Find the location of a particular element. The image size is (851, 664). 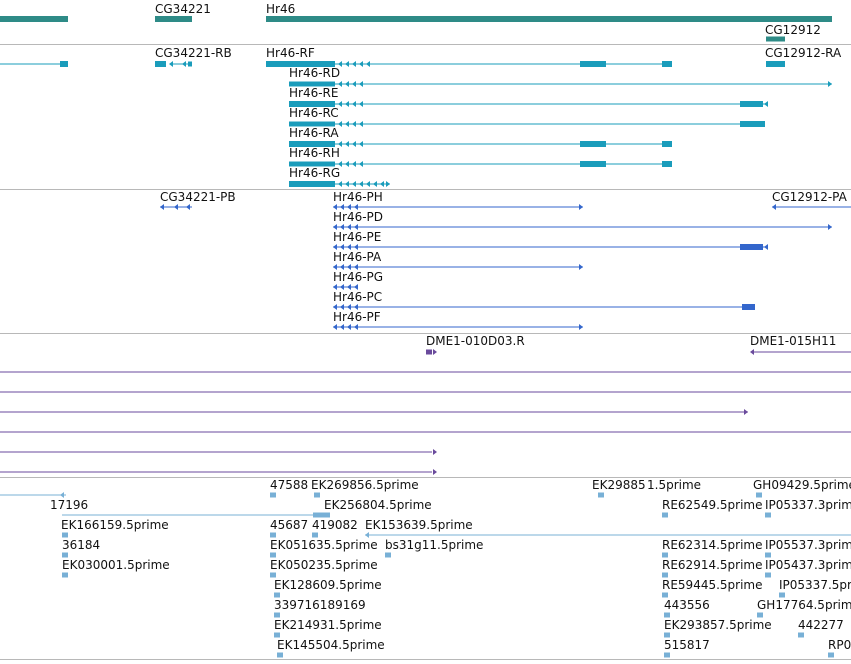

protein-label: Hr46-PE is located at coordinates (357, 237).